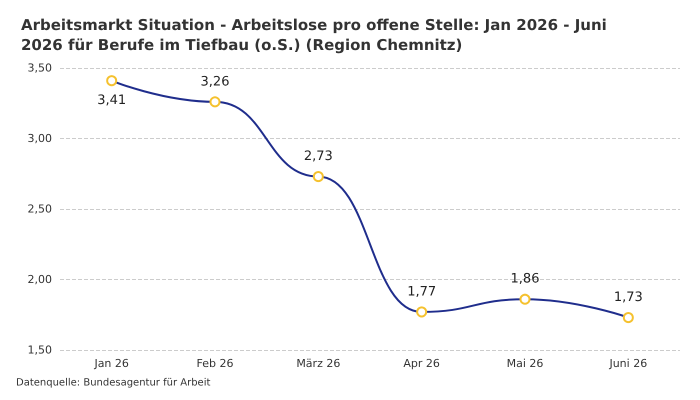 This screenshot has width=700, height=400. Describe the element at coordinates (525, 363) in the screenshot. I see `x-tick-label: Mai 26` at that location.